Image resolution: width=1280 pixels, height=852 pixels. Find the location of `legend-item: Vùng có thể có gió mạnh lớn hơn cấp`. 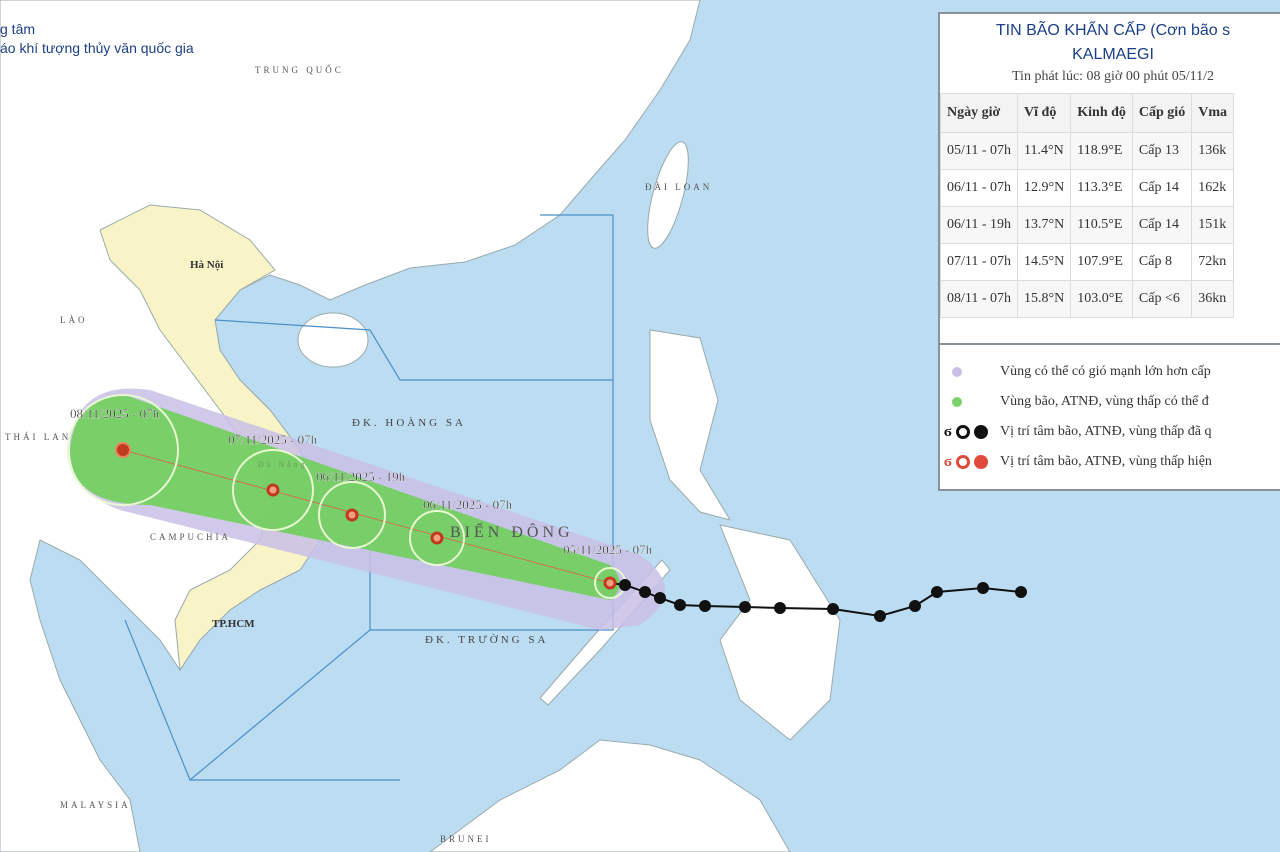

legend-item: Vùng có thể có gió mạnh lớn hơn cấp is located at coordinates (1110, 372).